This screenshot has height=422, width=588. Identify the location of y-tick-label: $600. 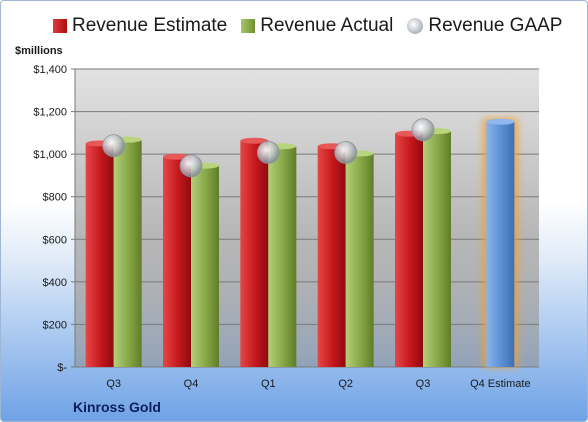
(55, 240).